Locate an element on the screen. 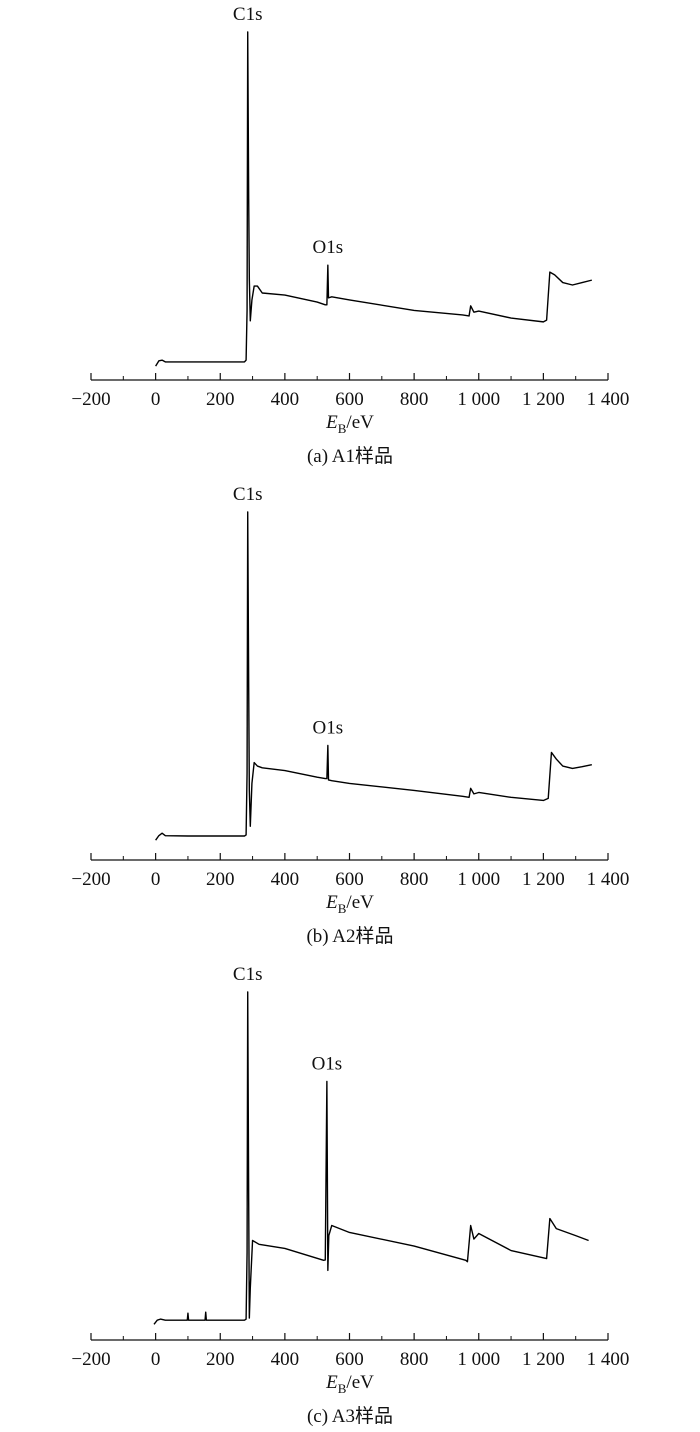 The image size is (700, 1432). caption: (b) A2样品 is located at coordinates (349, 936).